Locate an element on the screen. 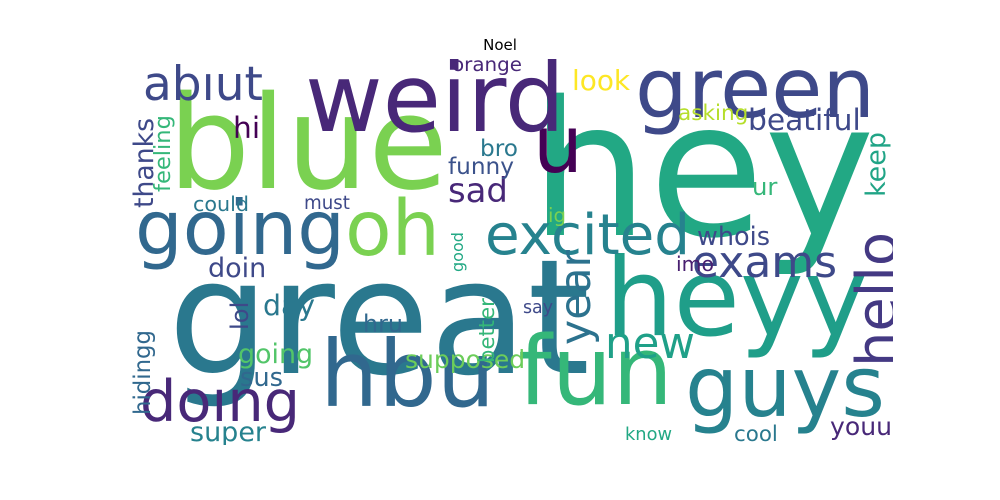  word-super: super is located at coordinates (228, 430).